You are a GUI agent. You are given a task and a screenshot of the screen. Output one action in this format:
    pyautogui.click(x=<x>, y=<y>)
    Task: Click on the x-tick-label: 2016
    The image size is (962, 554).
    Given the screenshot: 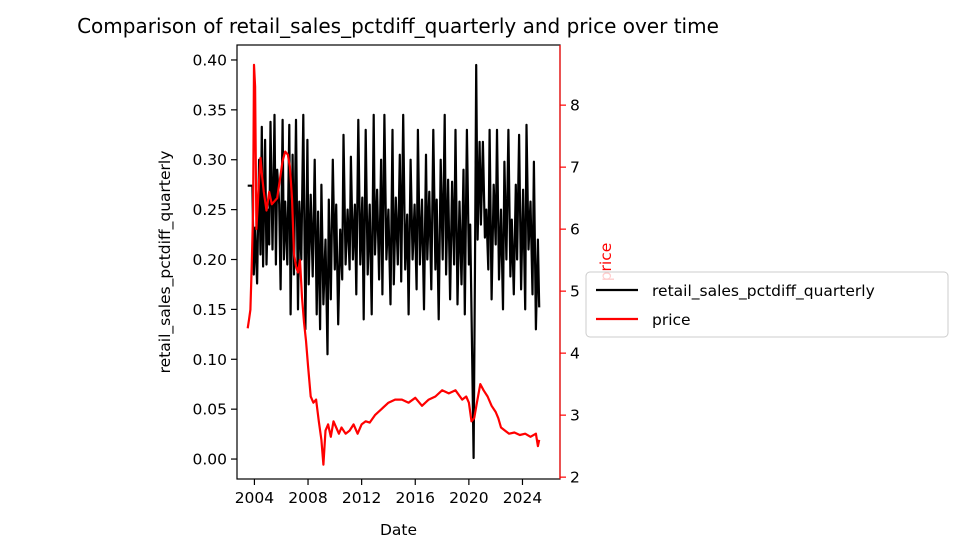 What is the action you would take?
    pyautogui.click(x=415, y=498)
    